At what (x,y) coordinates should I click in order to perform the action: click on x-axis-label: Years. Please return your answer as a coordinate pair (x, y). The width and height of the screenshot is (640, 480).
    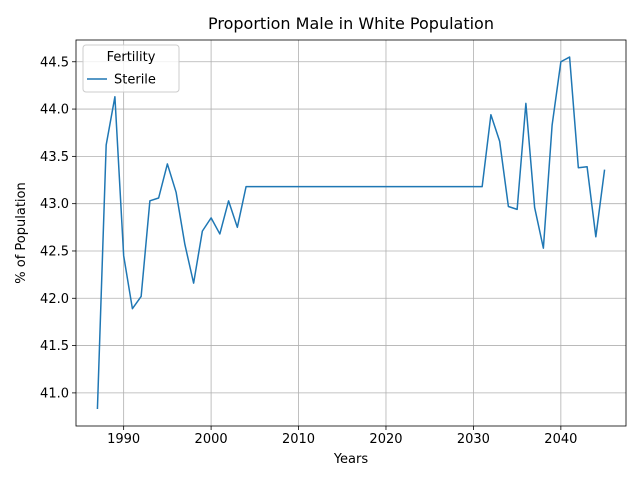
    Looking at the image, I should click on (351, 459).